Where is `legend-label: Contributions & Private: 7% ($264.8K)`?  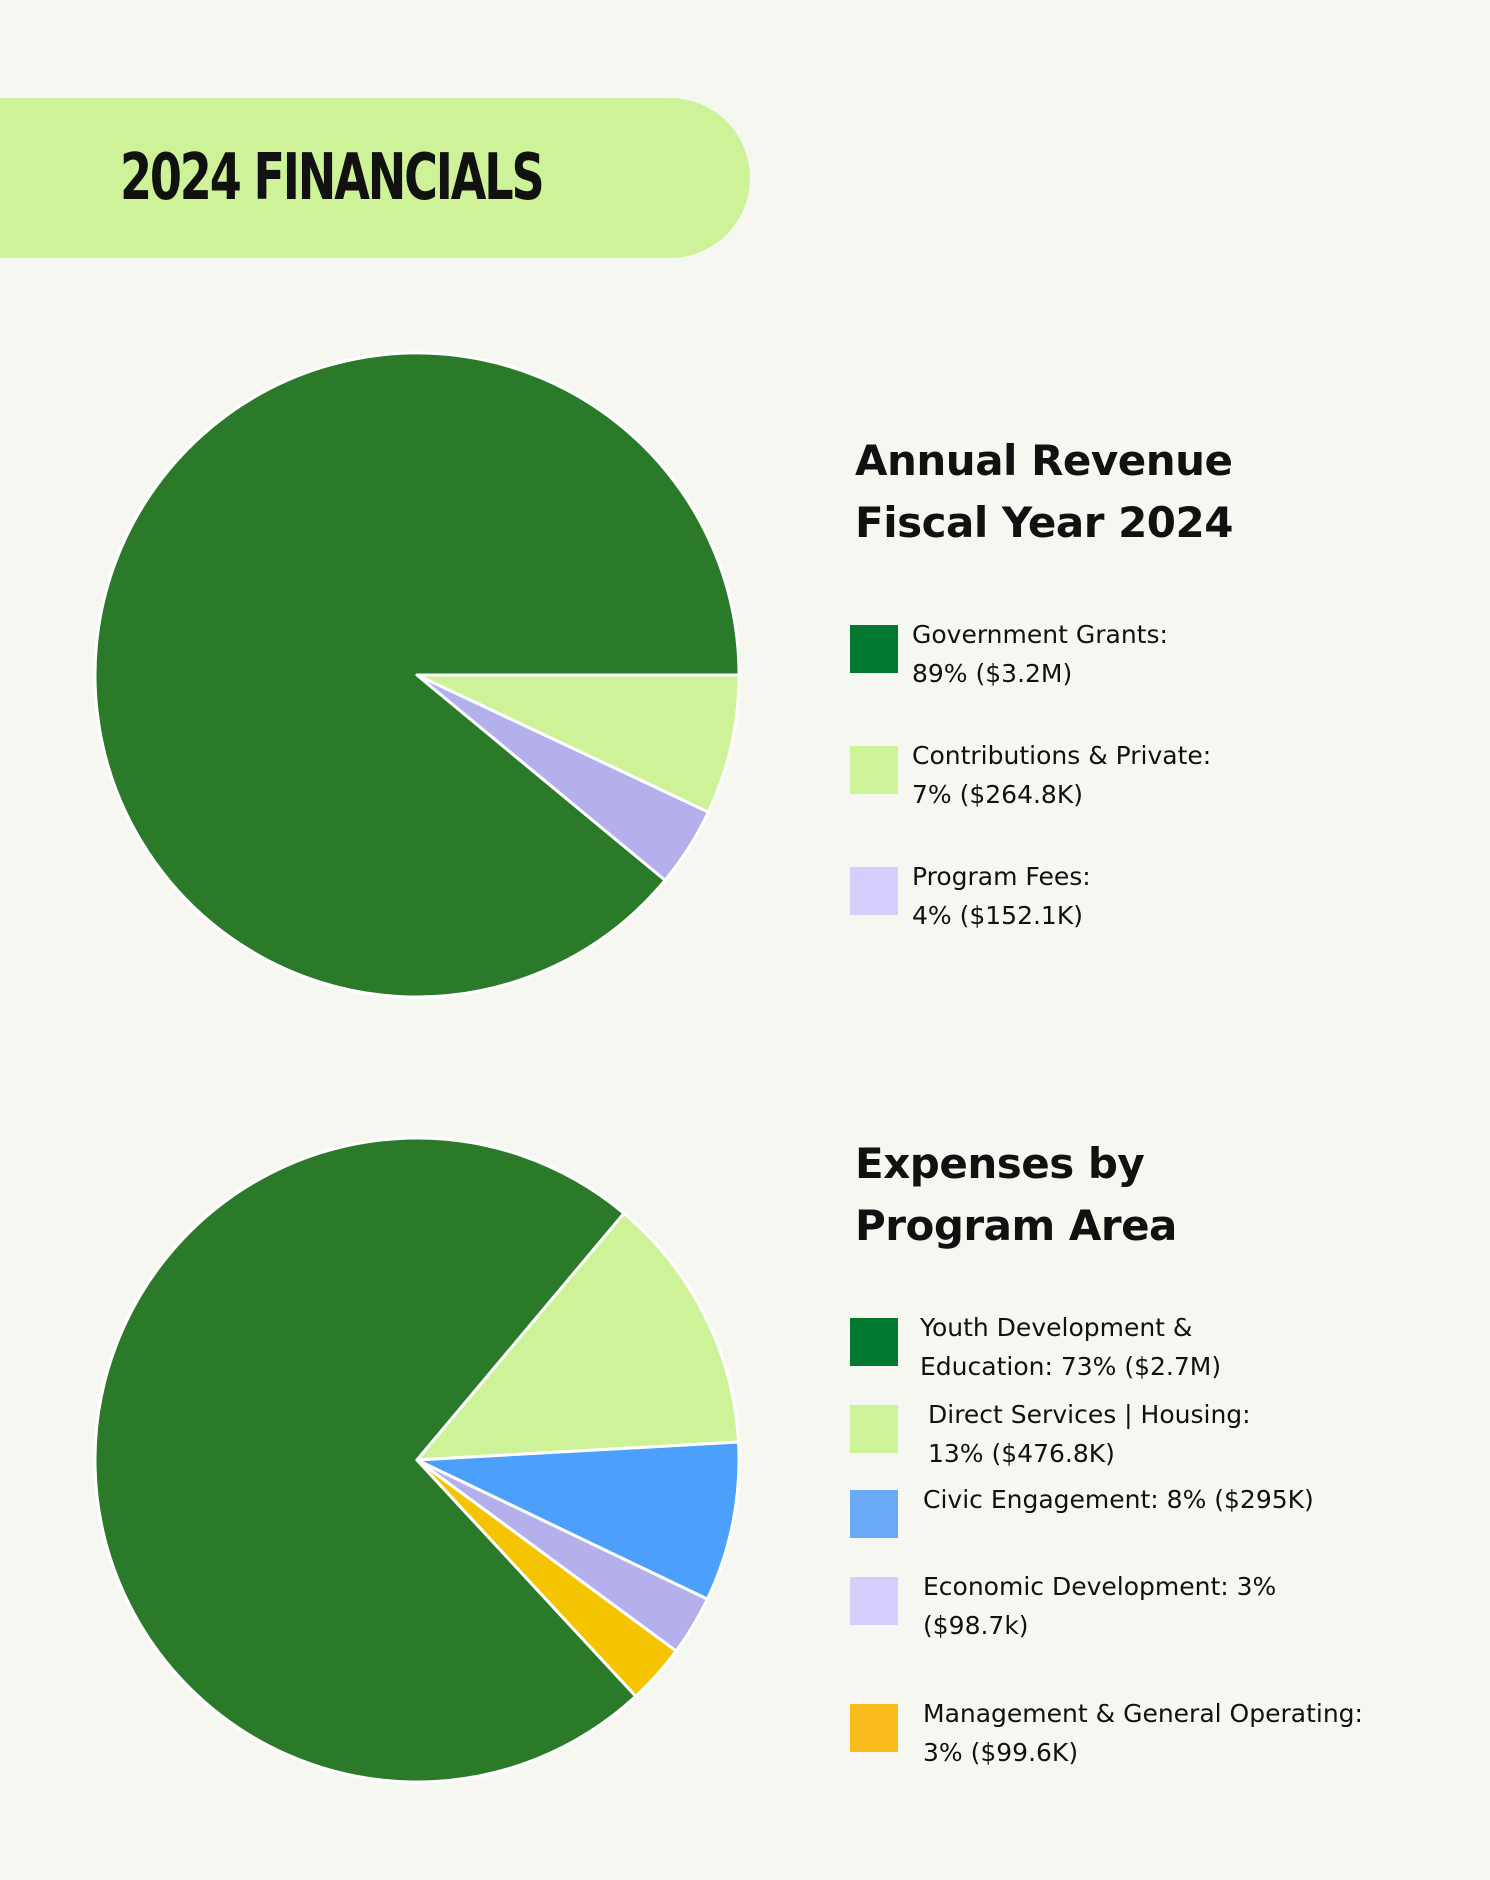 legend-label: Contributions & Private: 7% ($264.8K) is located at coordinates (1061, 775).